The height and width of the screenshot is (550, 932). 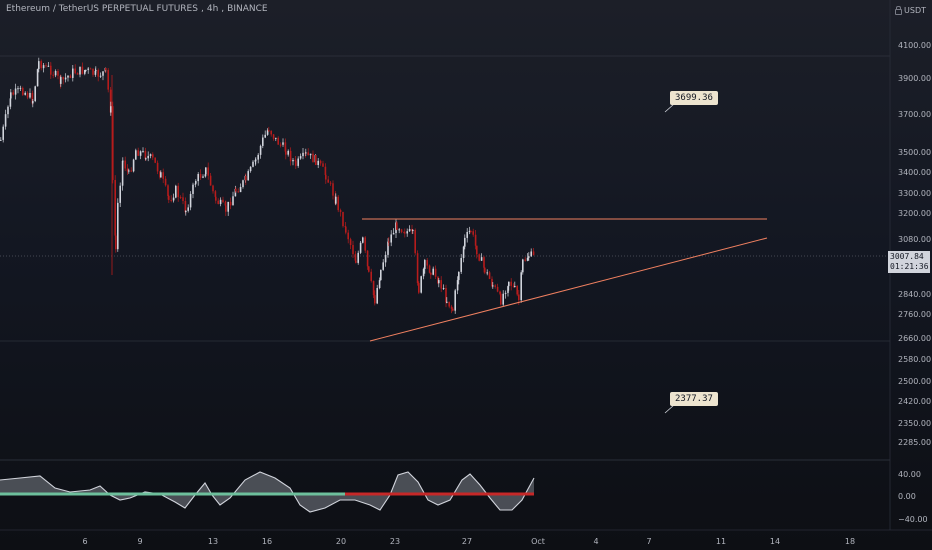 What do you see at coordinates (267, 541) in the screenshot?
I see `time-tick-label: 16` at bounding box center [267, 541].